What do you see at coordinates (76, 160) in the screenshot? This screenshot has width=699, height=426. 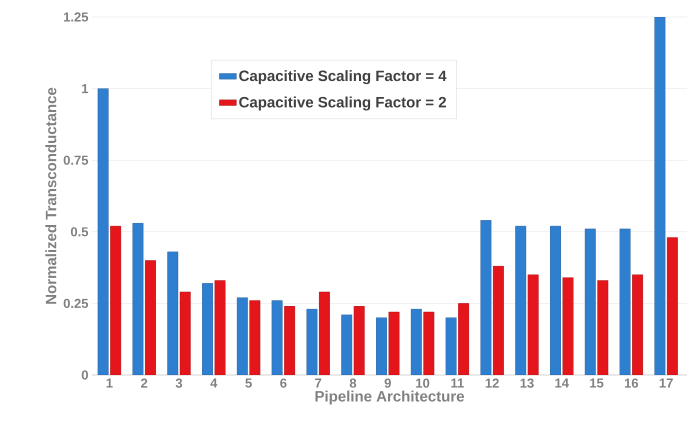 I see `y-tick-label: 0.75` at bounding box center [76, 160].